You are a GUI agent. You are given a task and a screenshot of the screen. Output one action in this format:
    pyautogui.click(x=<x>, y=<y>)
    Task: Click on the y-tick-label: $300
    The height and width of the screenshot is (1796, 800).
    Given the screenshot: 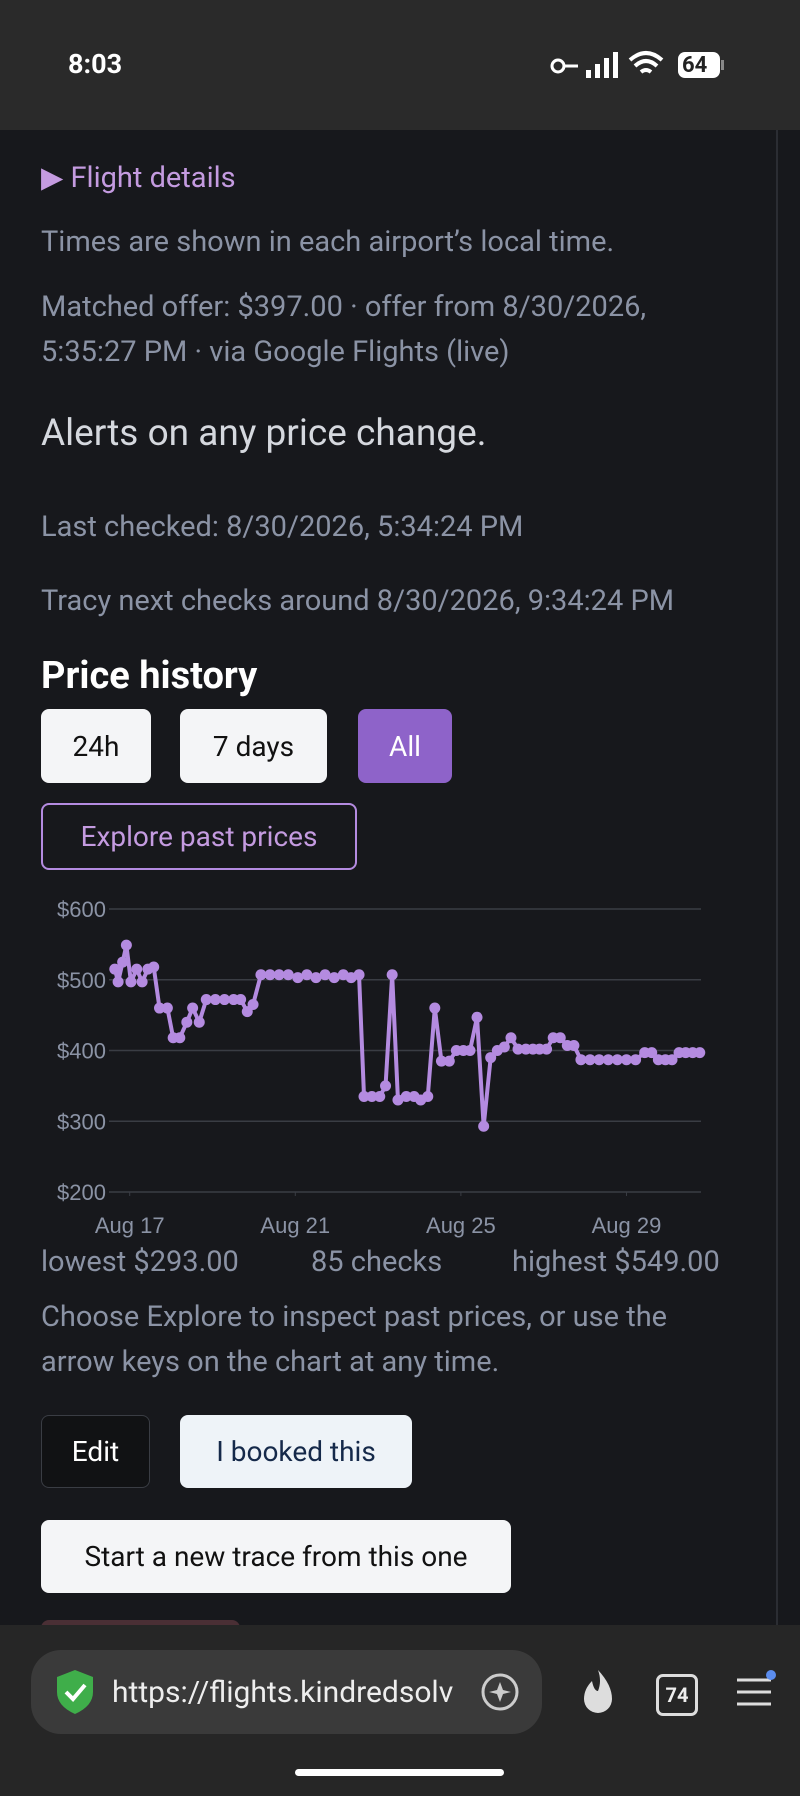 What is the action you would take?
    pyautogui.click(x=81, y=1121)
    